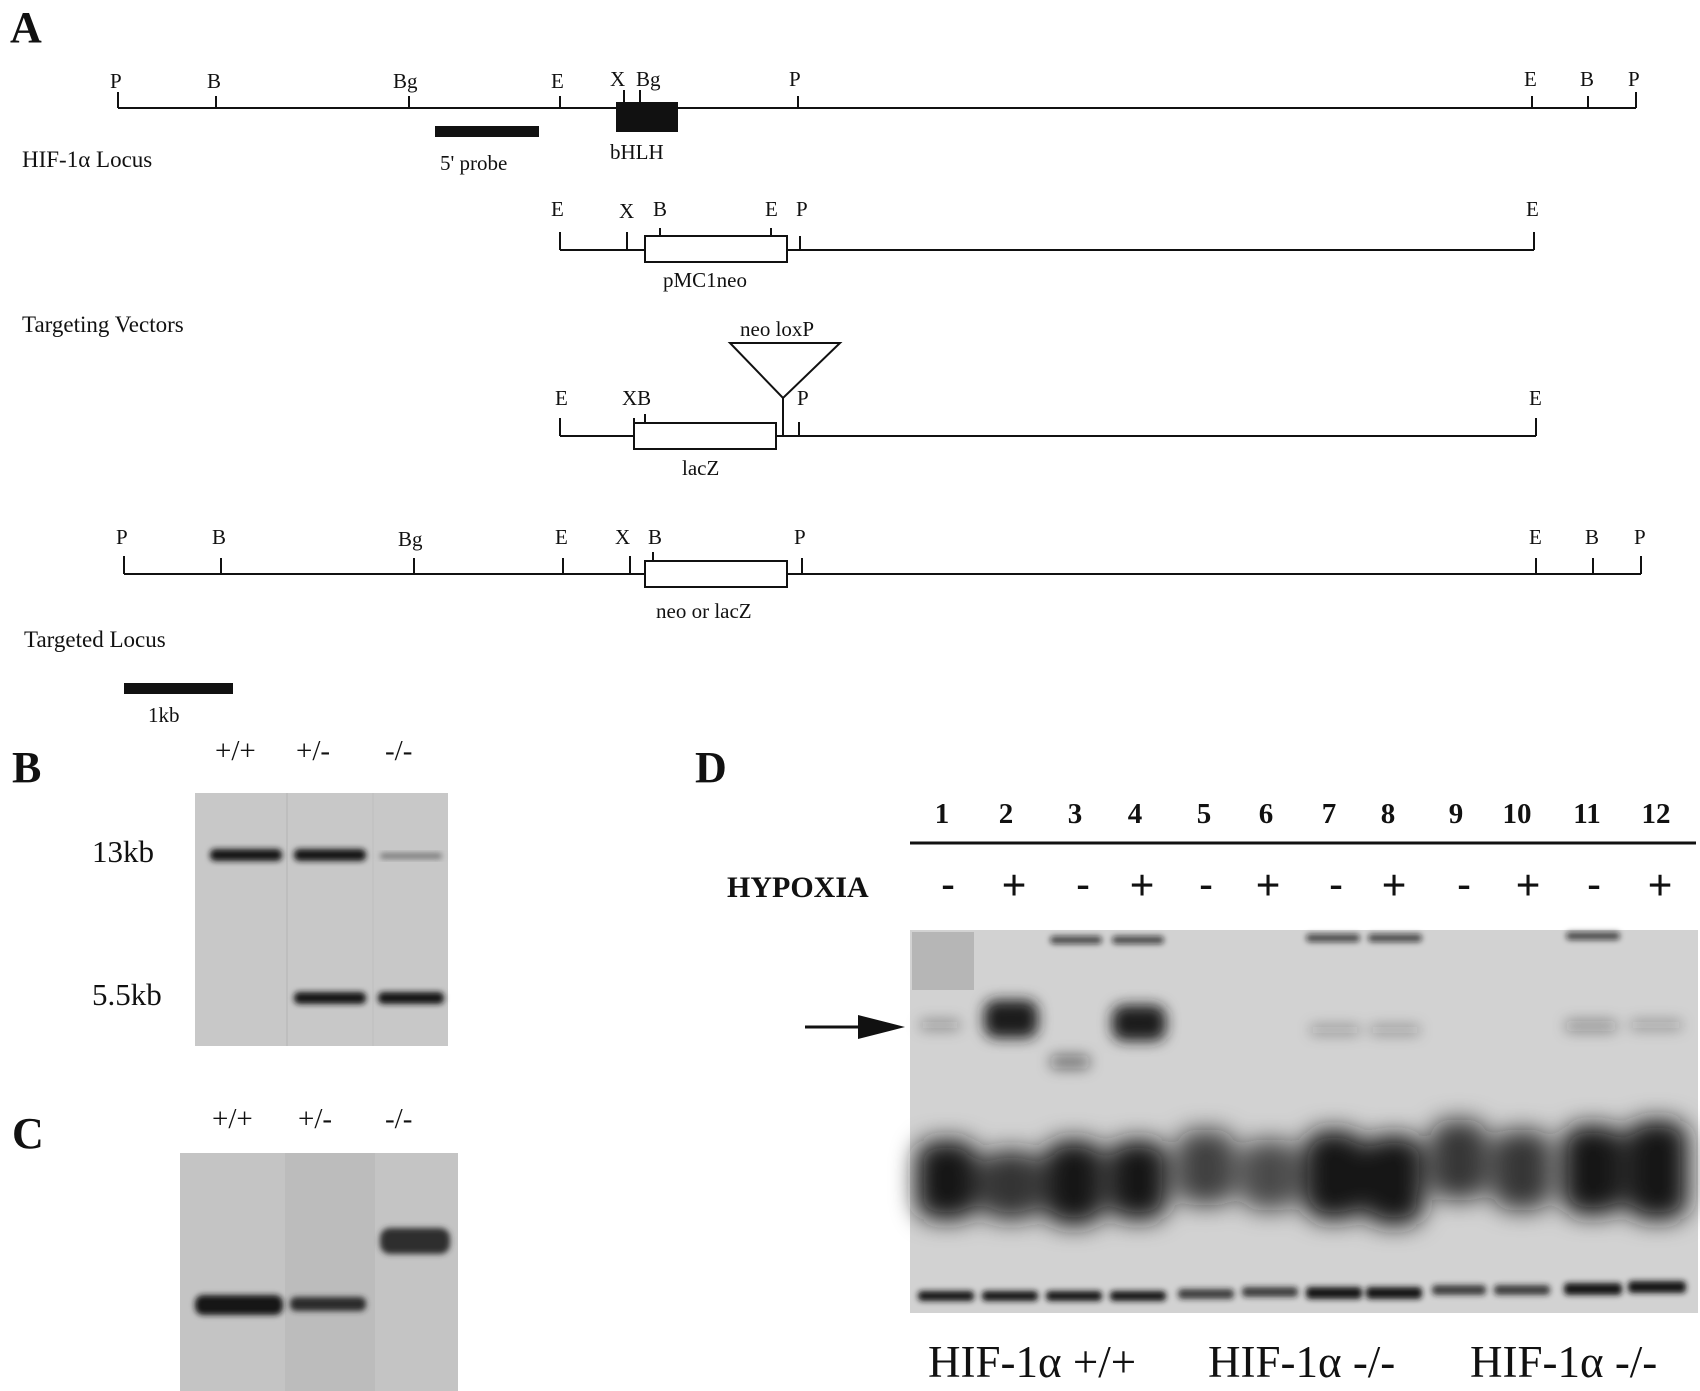  Describe the element at coordinates (487, 131) in the screenshot. I see `probe-bar` at that location.